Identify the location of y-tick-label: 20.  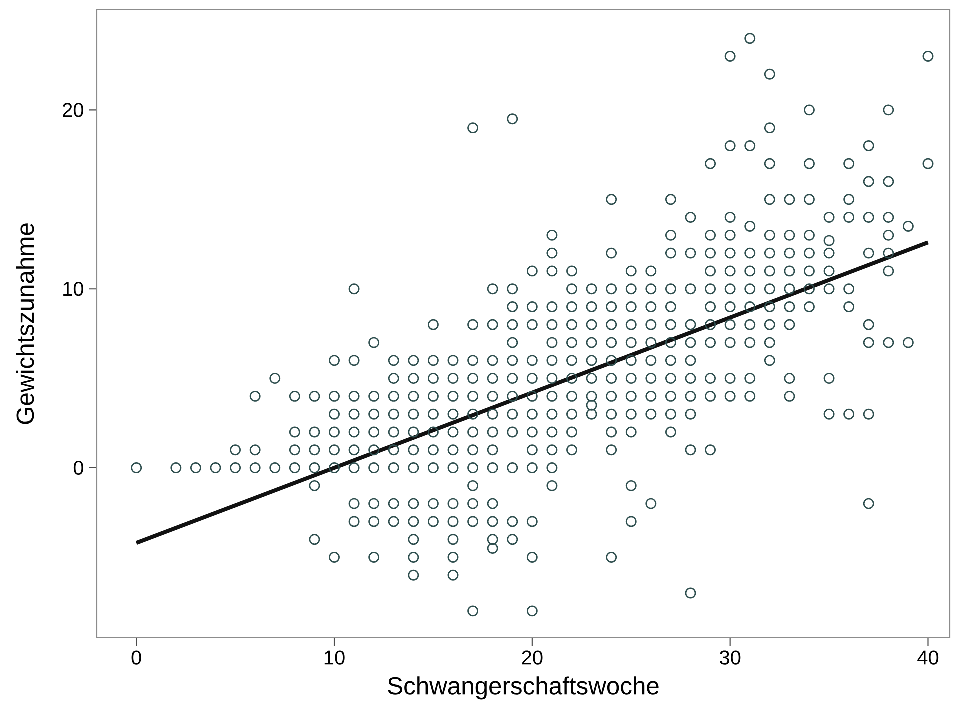
(73, 110).